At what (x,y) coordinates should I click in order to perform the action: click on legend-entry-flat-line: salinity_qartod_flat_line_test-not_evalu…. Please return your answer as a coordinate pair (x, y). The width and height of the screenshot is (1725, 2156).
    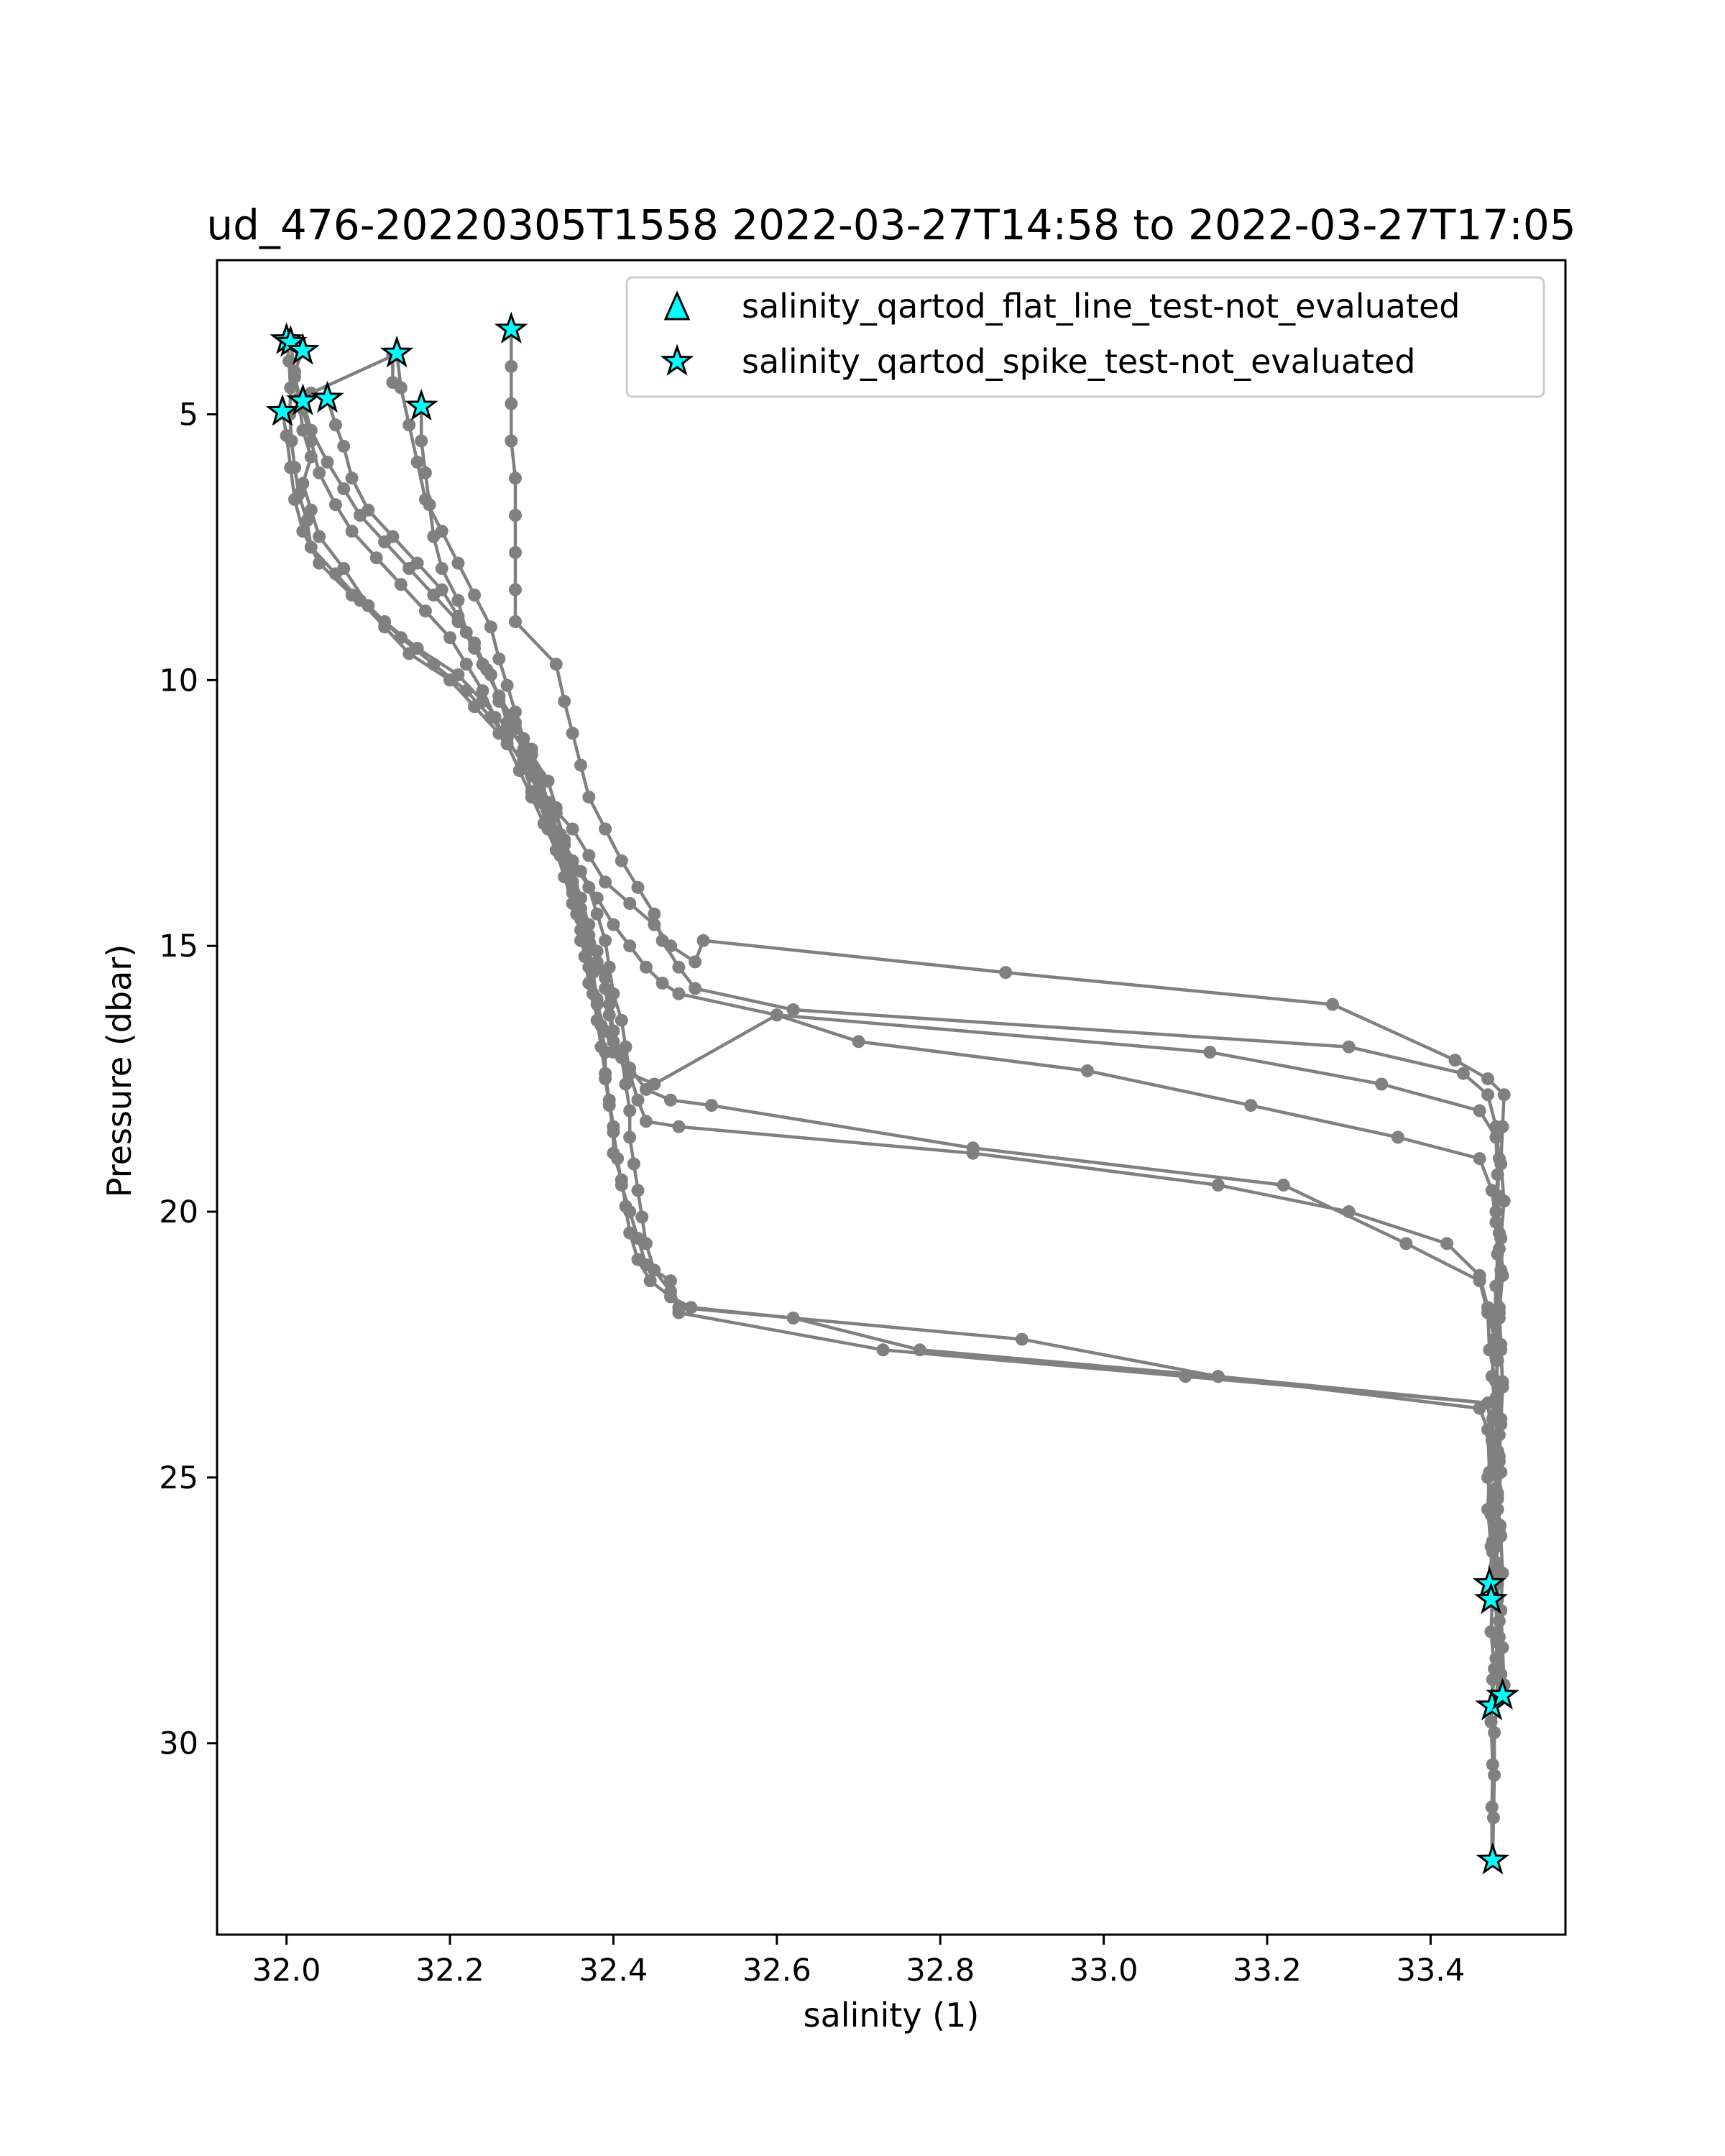
    Looking at the image, I should click on (1101, 306).